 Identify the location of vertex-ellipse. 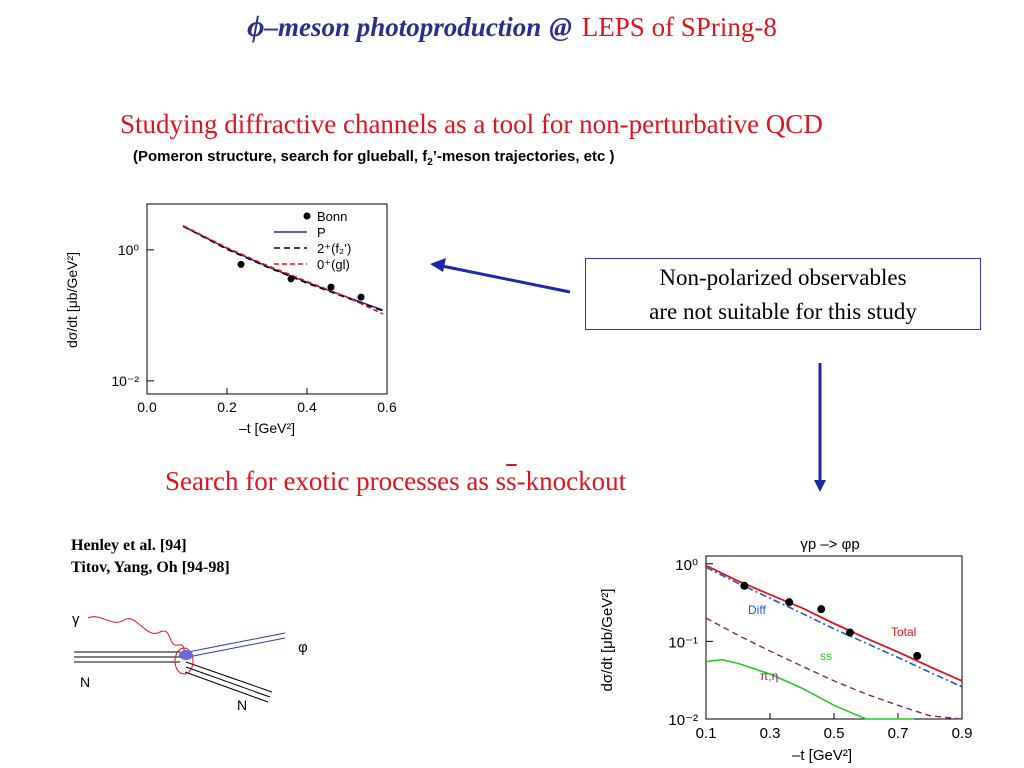
(184, 661).